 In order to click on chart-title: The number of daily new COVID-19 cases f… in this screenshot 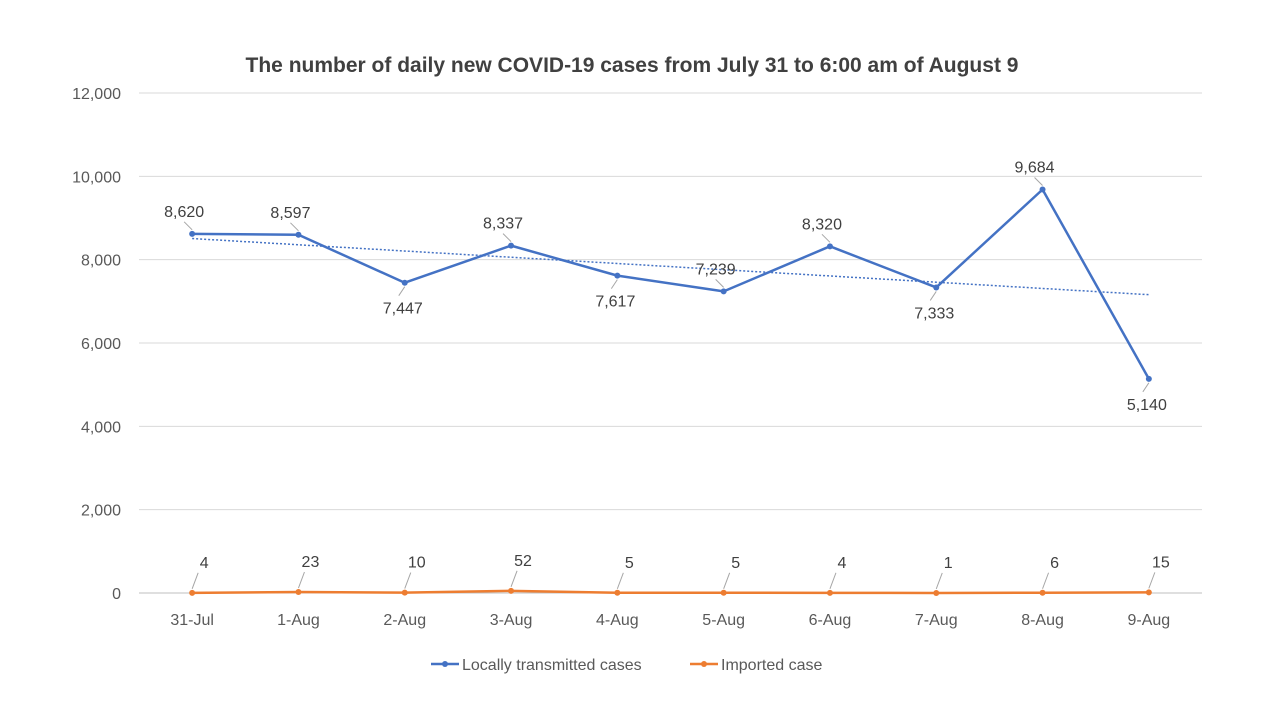, I will do `click(632, 65)`.